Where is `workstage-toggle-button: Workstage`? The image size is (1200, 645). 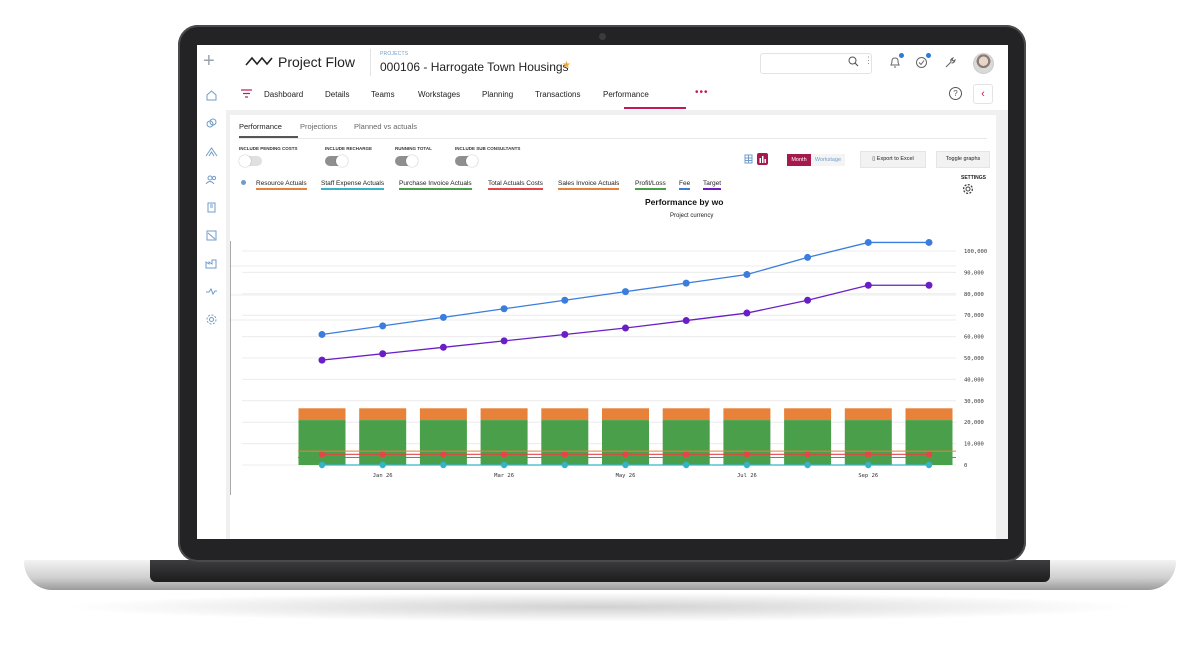 workstage-toggle-button: Workstage is located at coordinates (828, 160).